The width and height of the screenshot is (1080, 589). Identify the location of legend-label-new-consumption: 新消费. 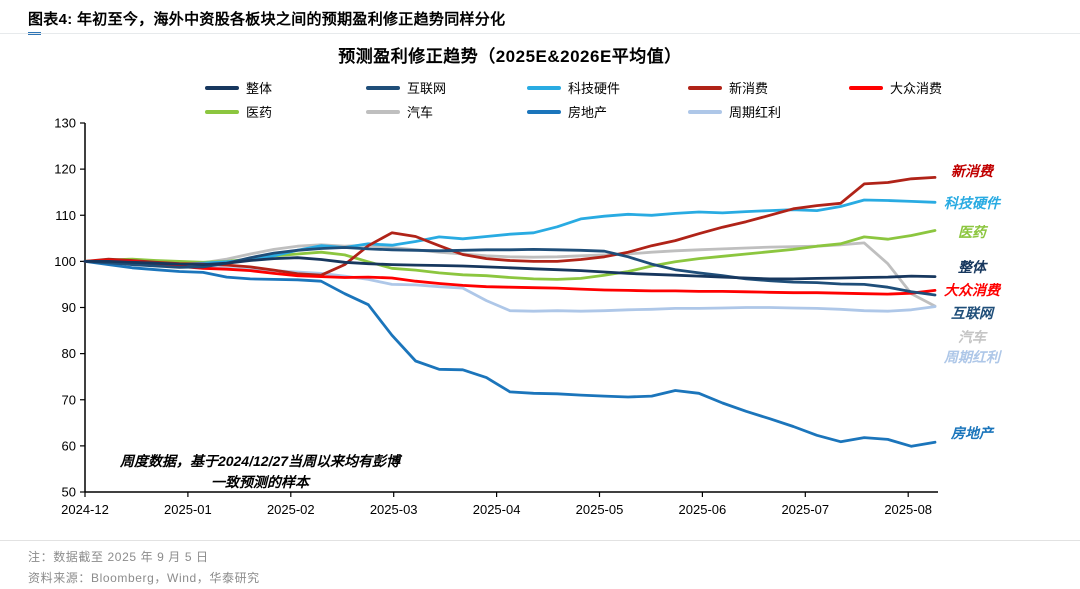
(749, 88).